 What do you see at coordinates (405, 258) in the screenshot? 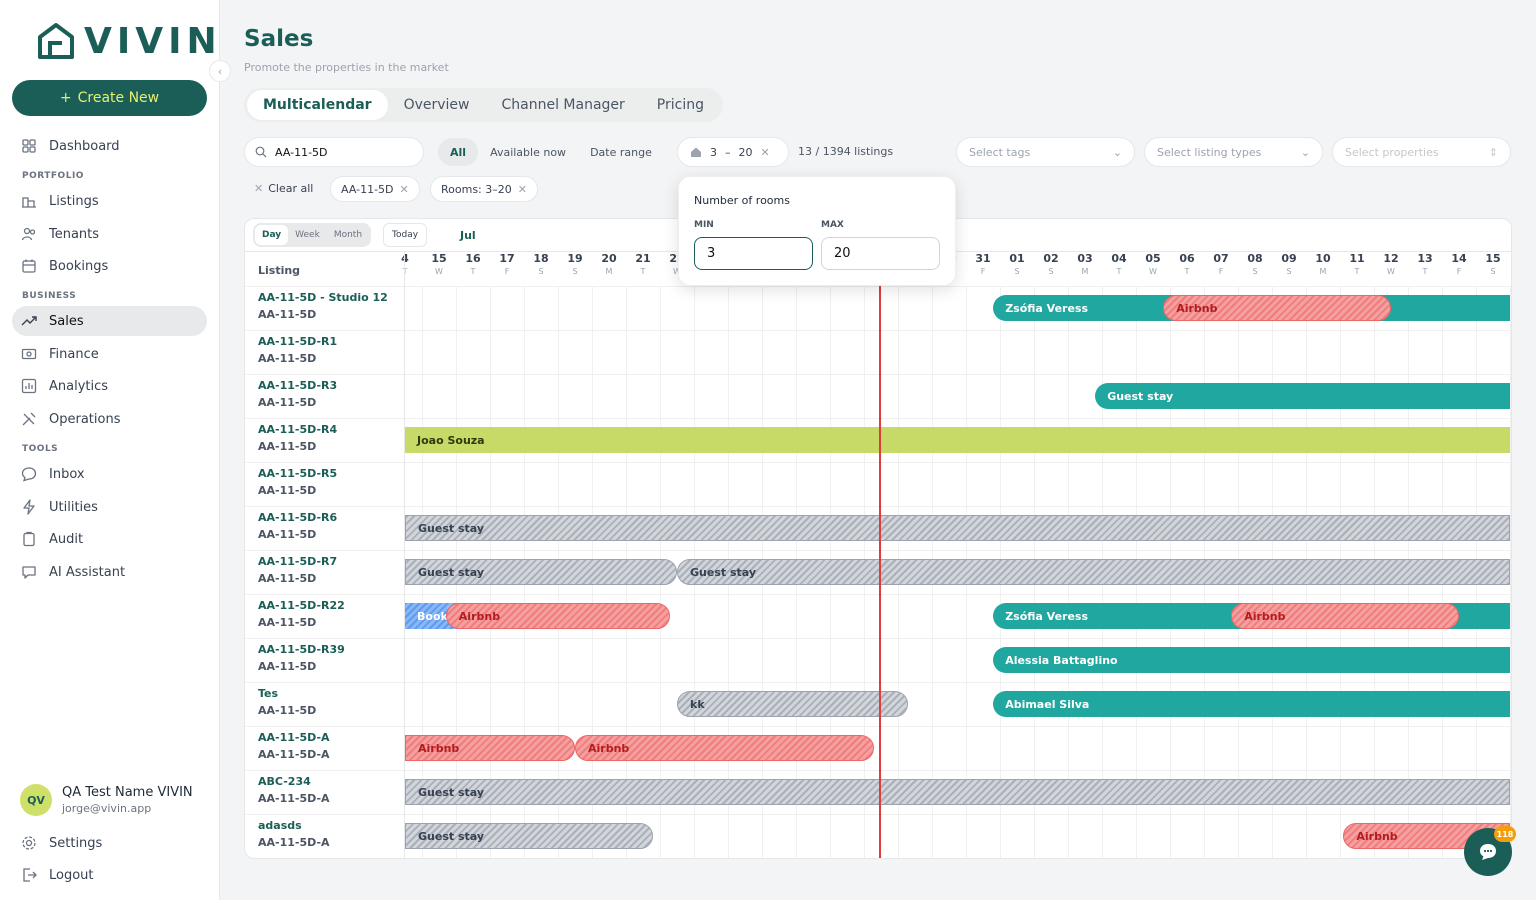
I see `day-number: 4` at bounding box center [405, 258].